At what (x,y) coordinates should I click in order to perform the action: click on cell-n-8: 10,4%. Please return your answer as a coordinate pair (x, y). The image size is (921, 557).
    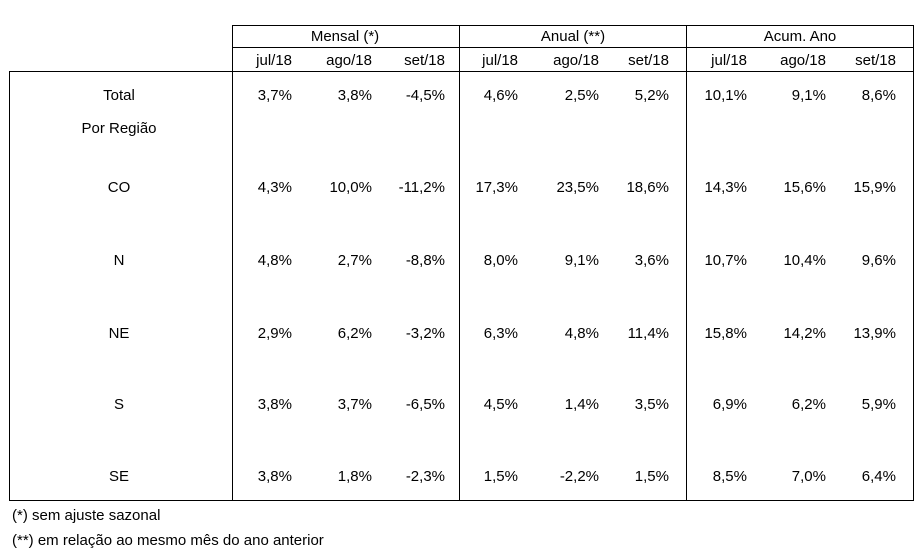
    Looking at the image, I should click on (804, 260).